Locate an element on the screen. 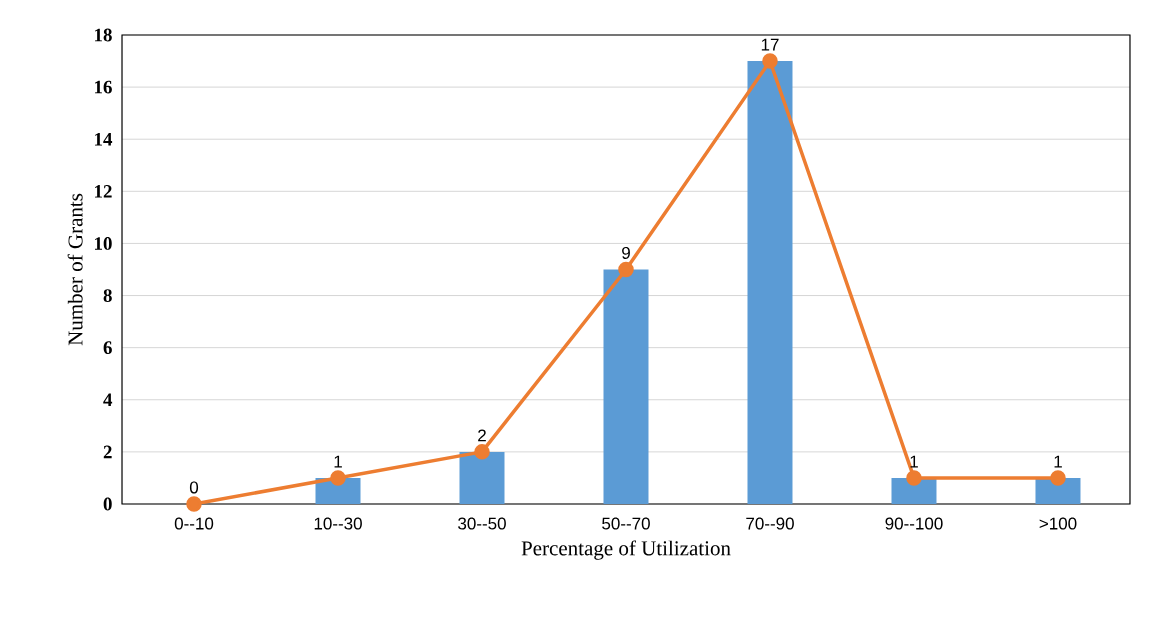 This screenshot has width=1154, height=617. x-tick-label: 70--90 is located at coordinates (770, 523).